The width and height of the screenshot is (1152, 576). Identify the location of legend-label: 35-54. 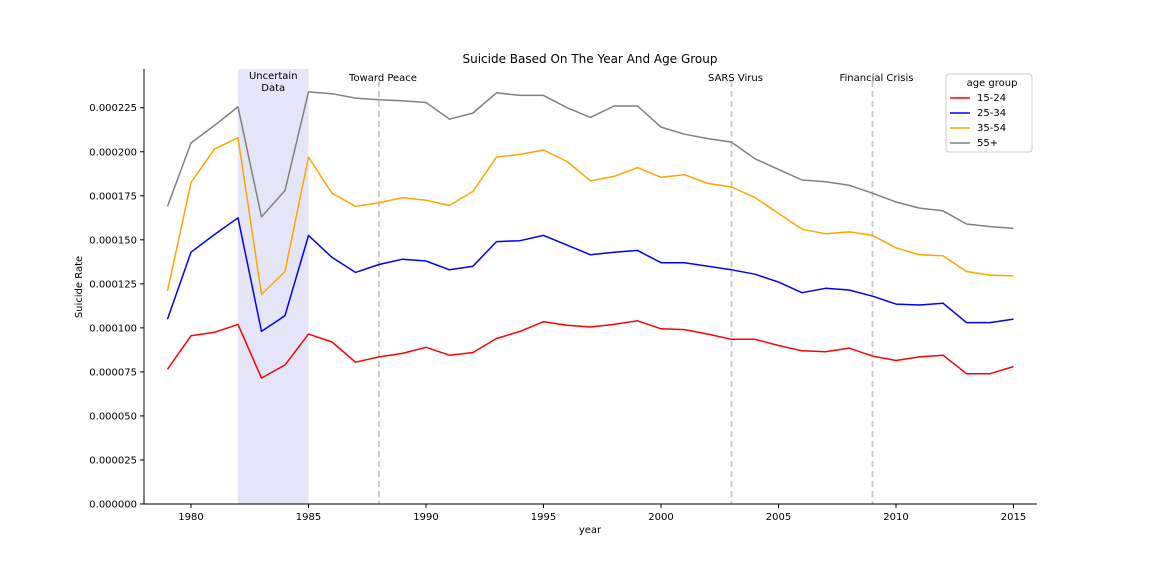
(991, 128).